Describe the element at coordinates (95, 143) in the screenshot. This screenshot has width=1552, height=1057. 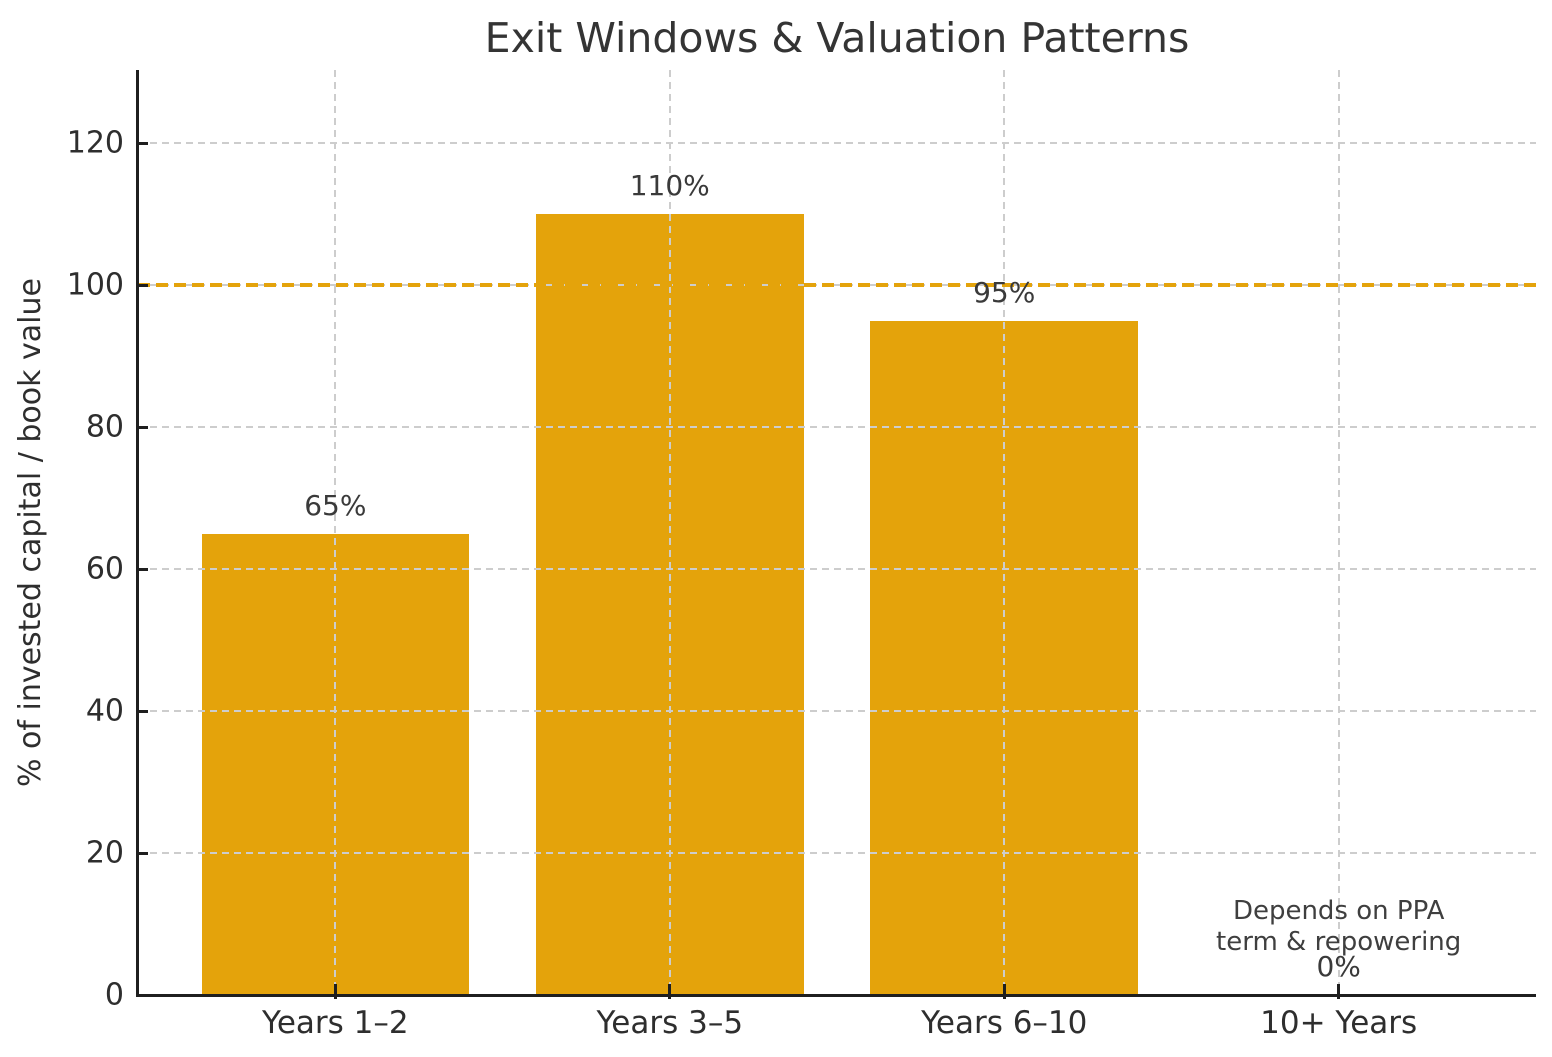
I see `y-tick-label: 120` at that location.